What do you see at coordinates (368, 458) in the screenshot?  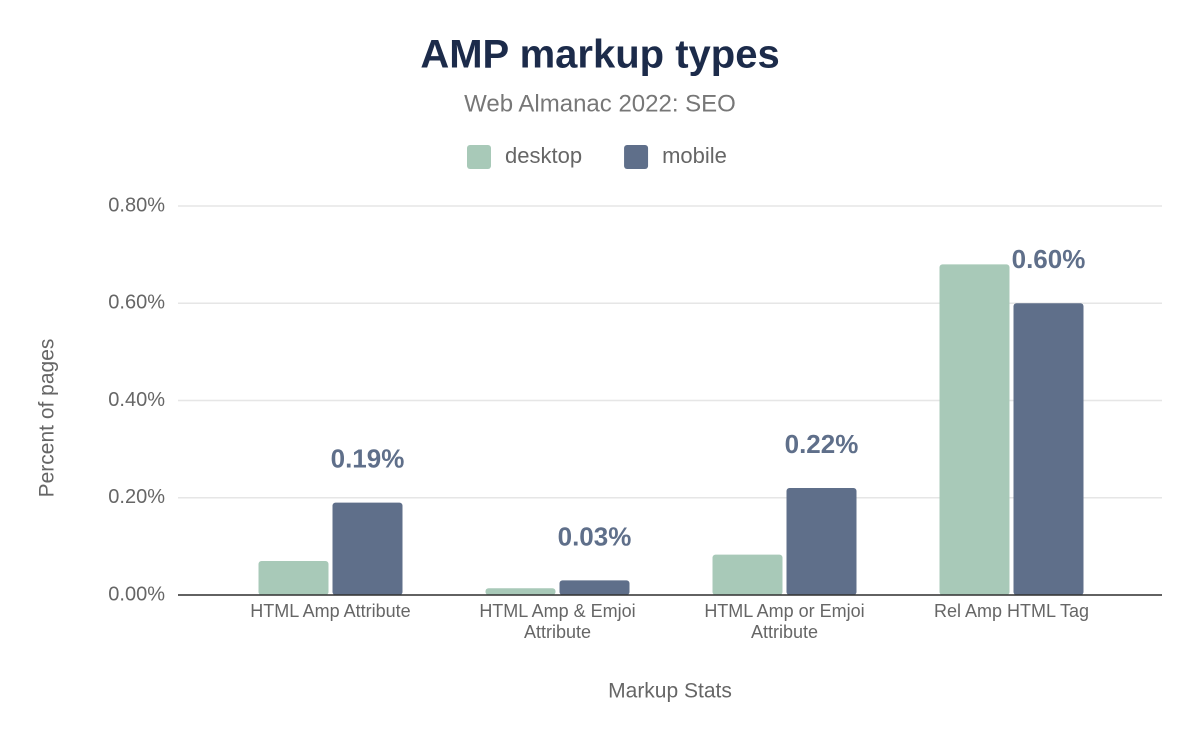 I see `data-label: 0.19%` at bounding box center [368, 458].